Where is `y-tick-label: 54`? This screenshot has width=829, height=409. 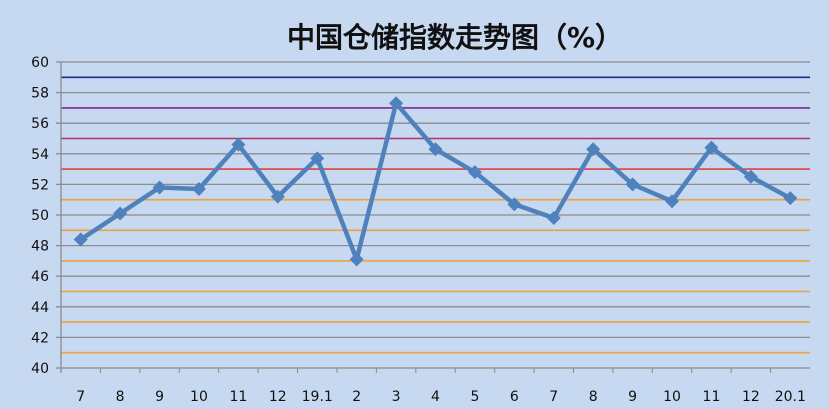 y-tick-label: 54 is located at coordinates (40, 155).